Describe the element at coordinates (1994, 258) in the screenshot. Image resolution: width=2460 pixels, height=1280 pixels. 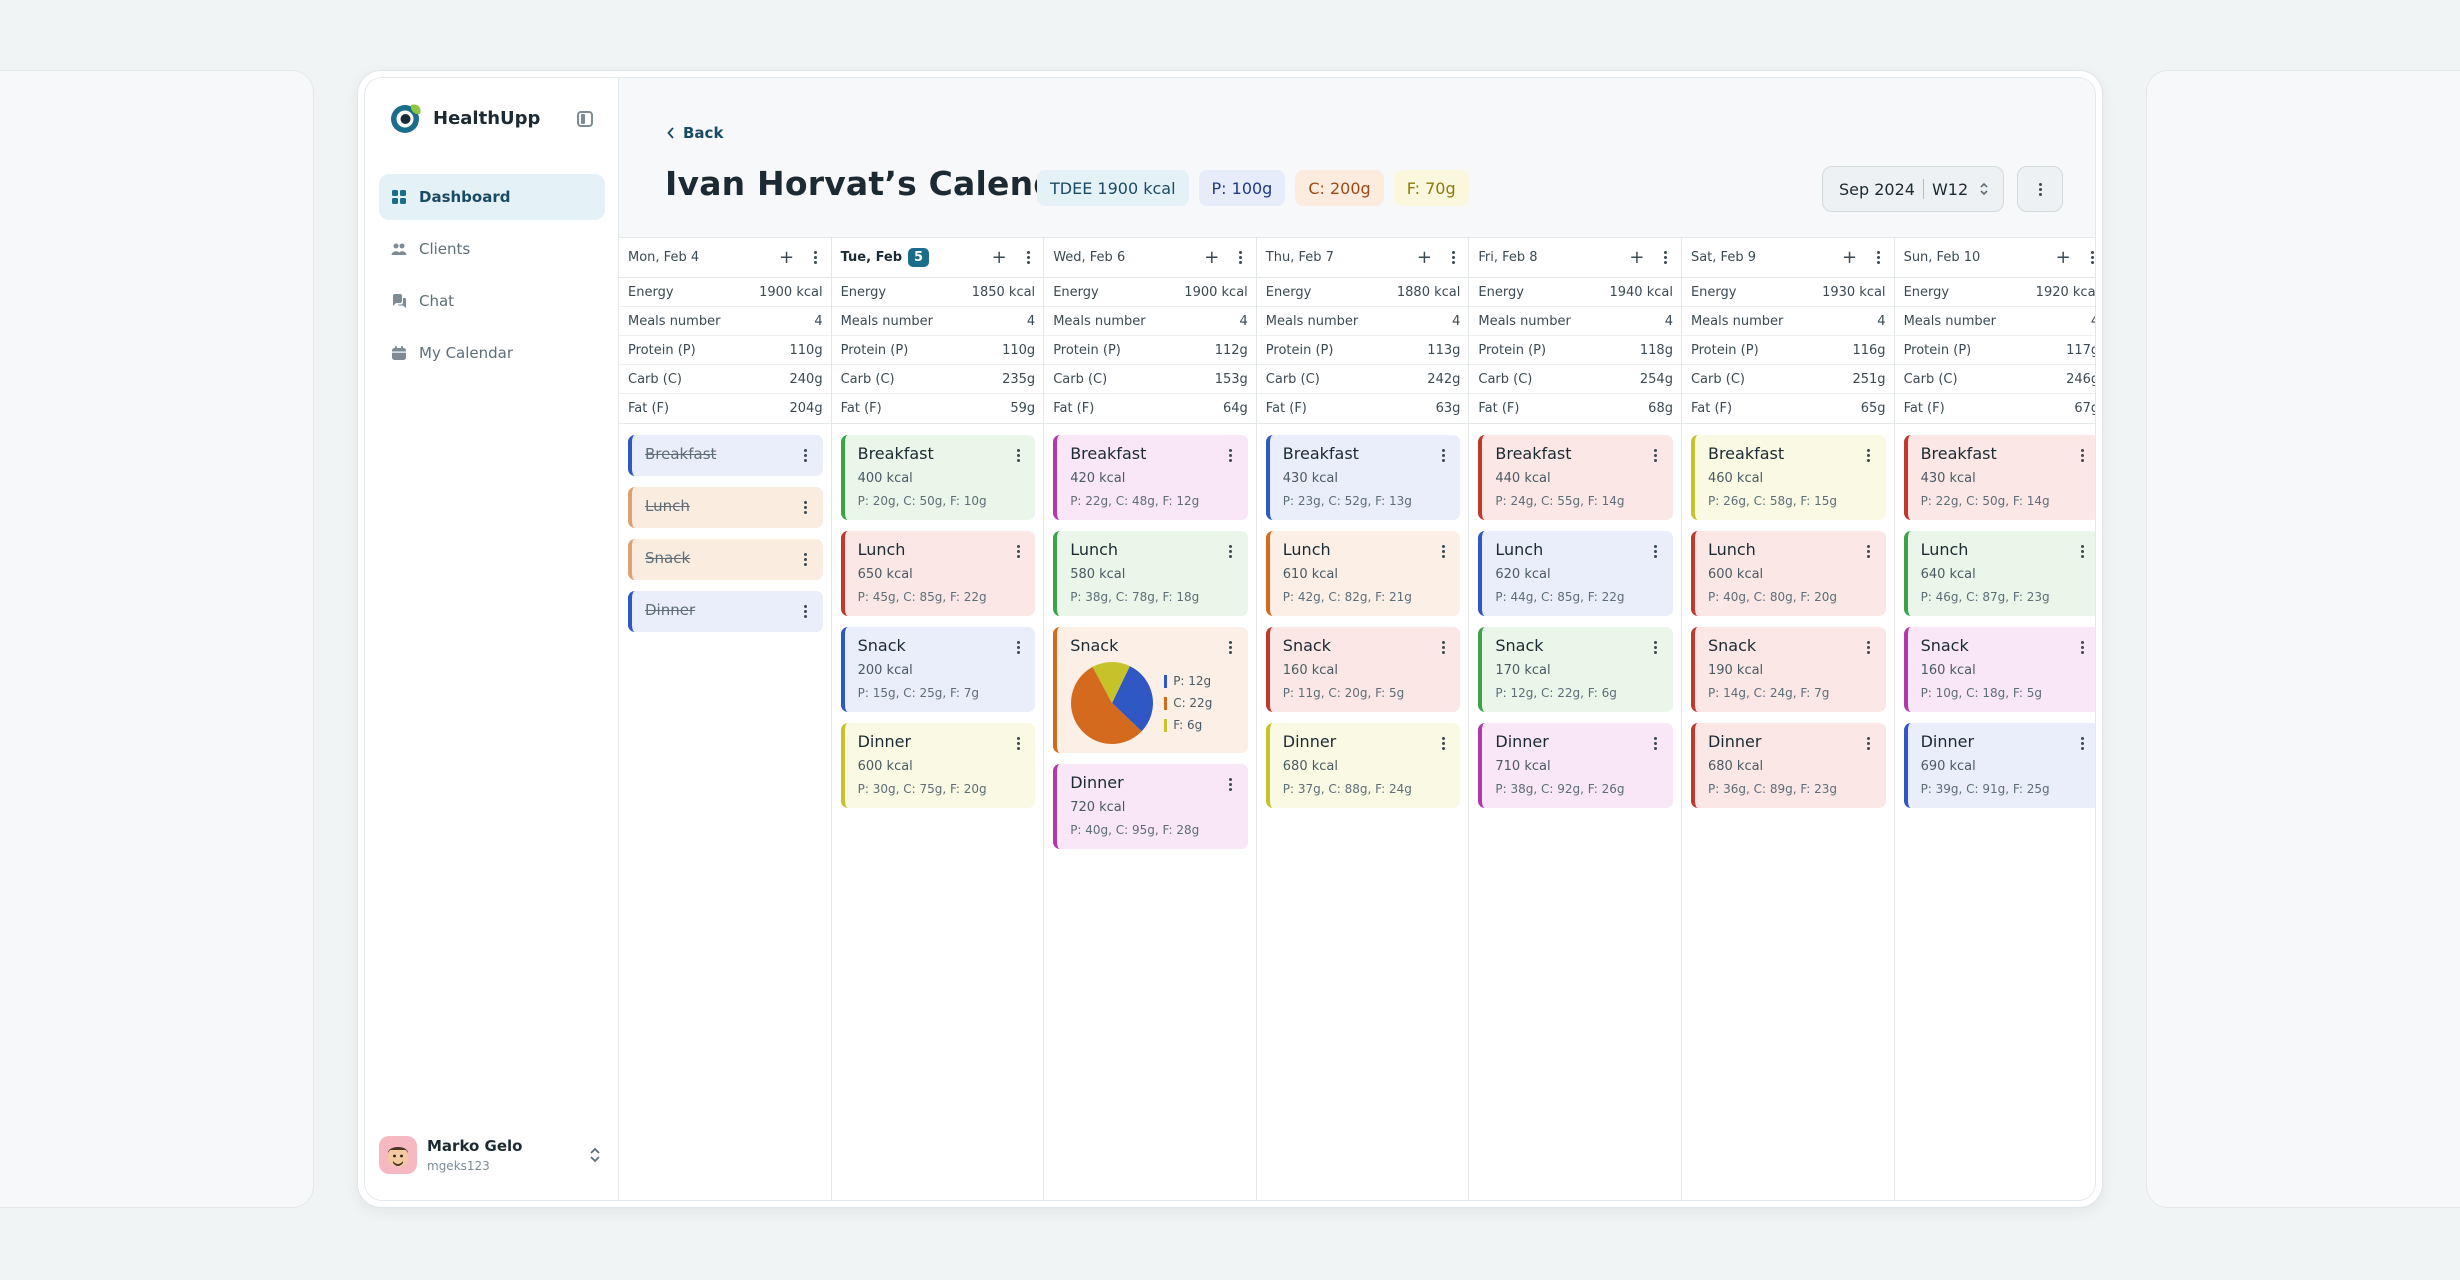
I see `day-header: Sun, Feb 10 +` at that location.